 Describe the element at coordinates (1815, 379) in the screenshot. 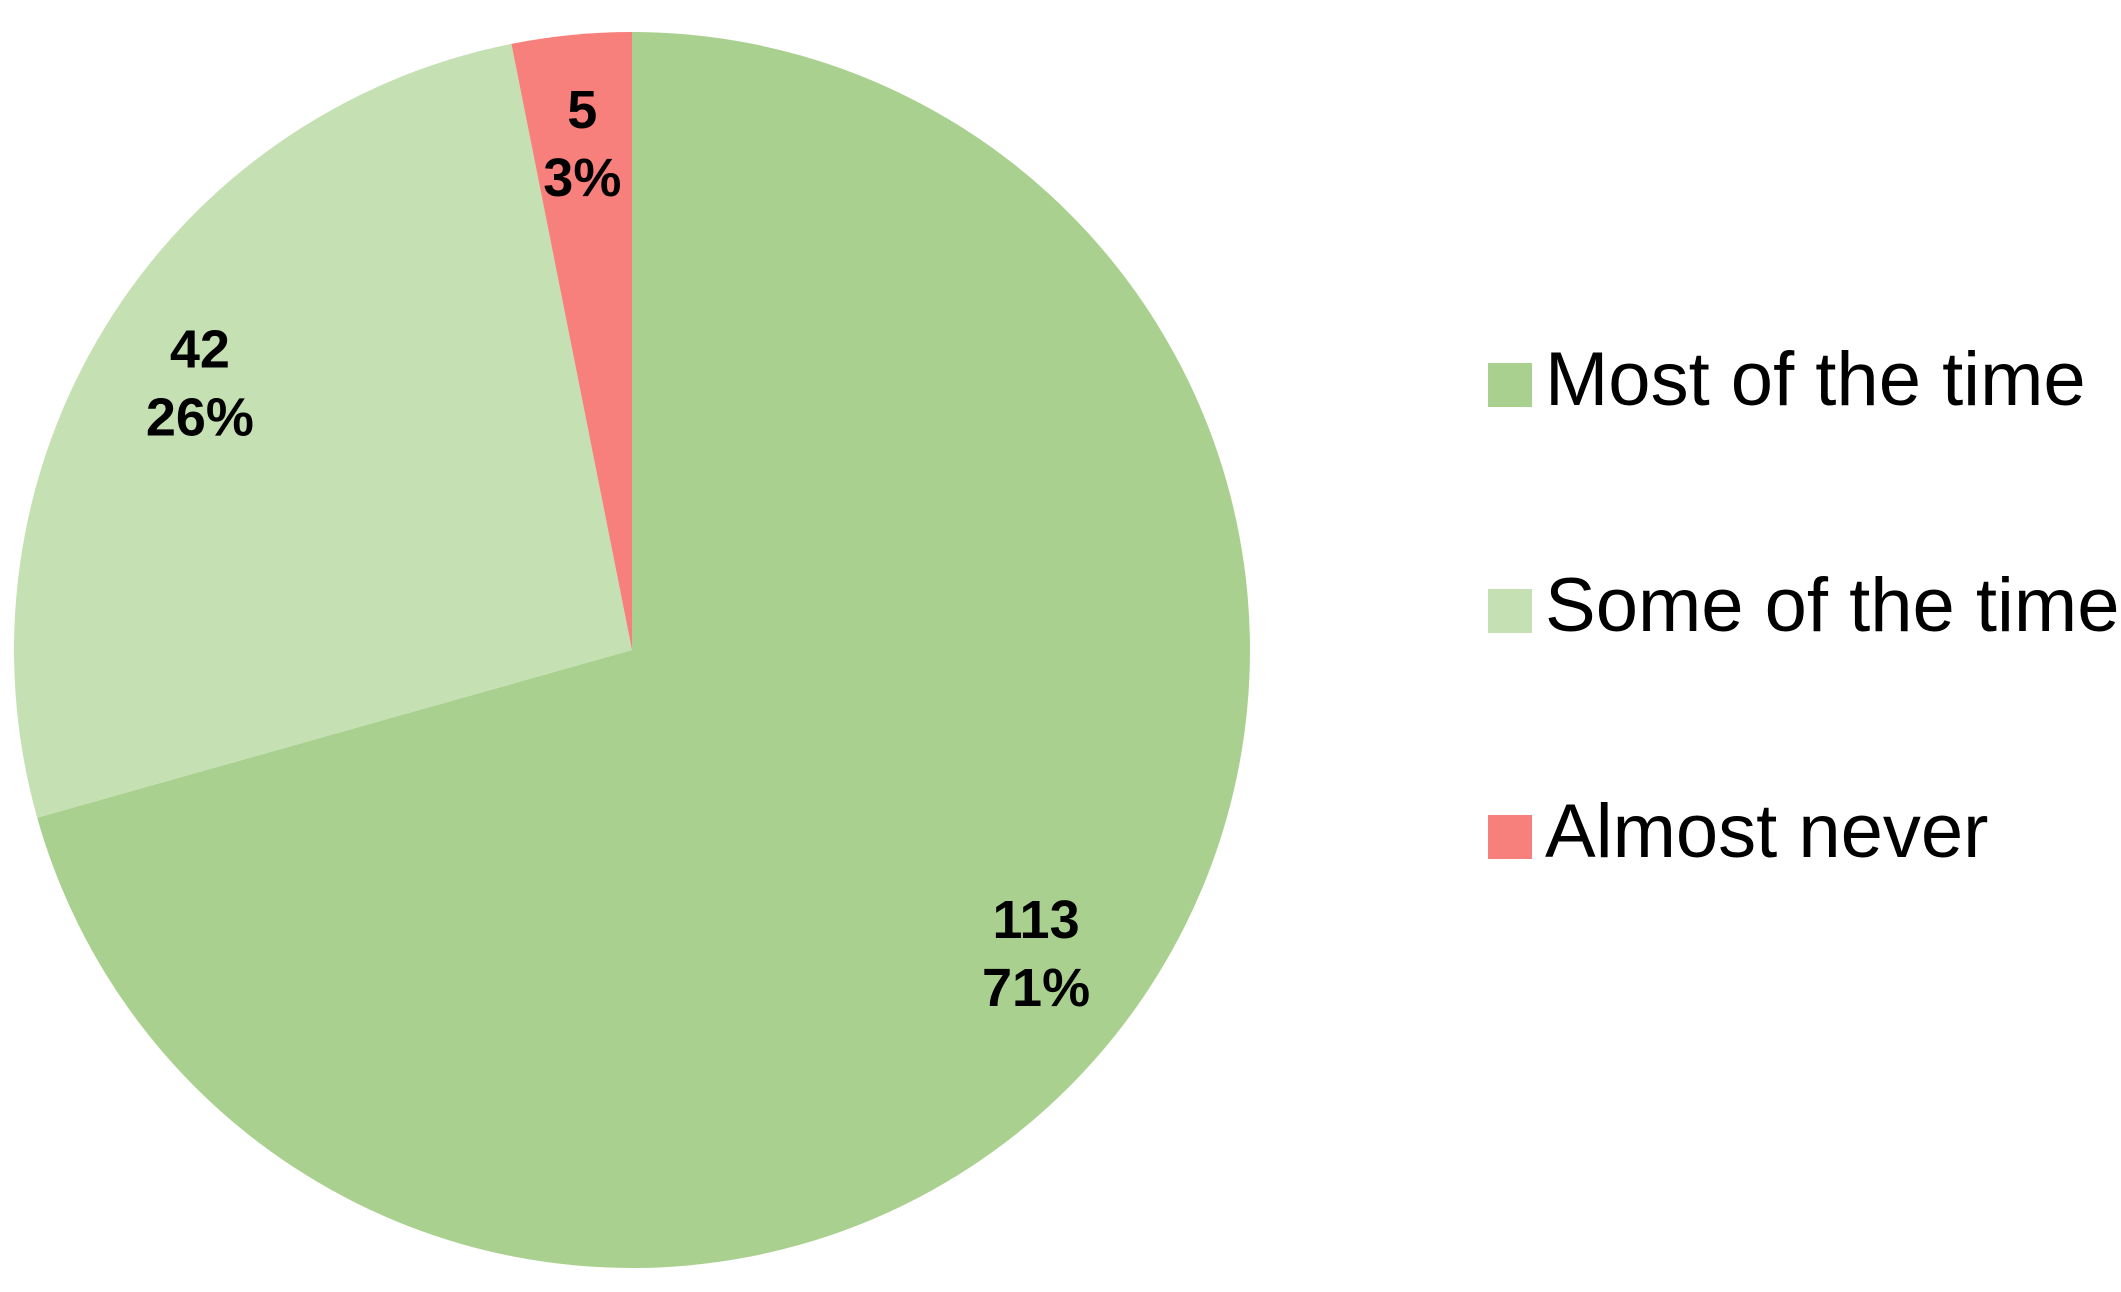

I see `legend-label: Most of the time` at that location.